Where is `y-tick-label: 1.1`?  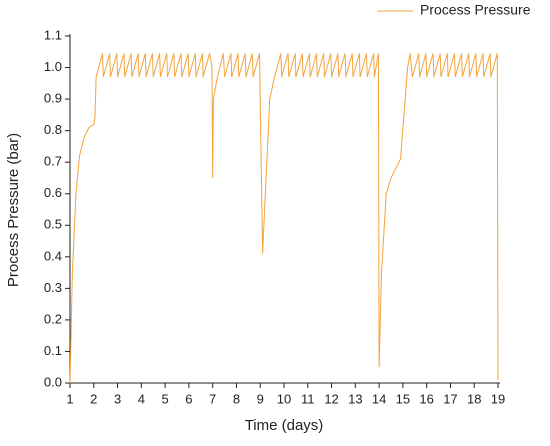
y-tick-label: 1.1 is located at coordinates (53, 34).